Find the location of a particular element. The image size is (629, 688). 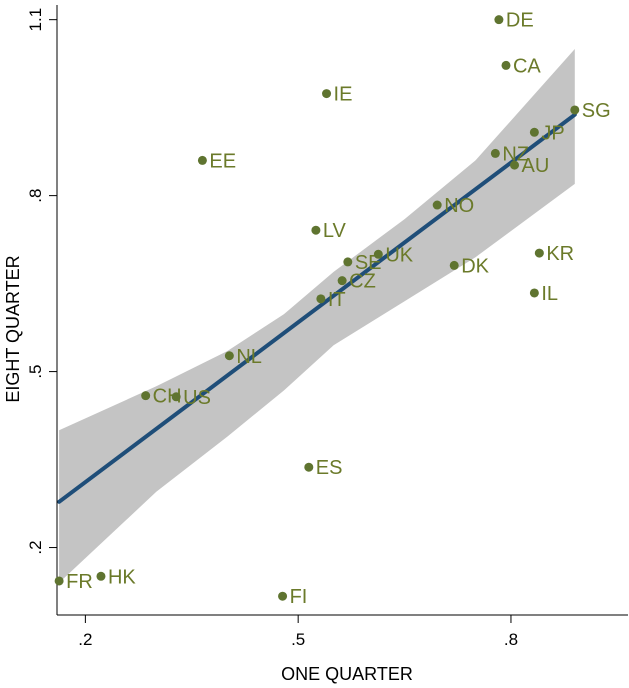

data-point-uk: UK is located at coordinates (393, 255).